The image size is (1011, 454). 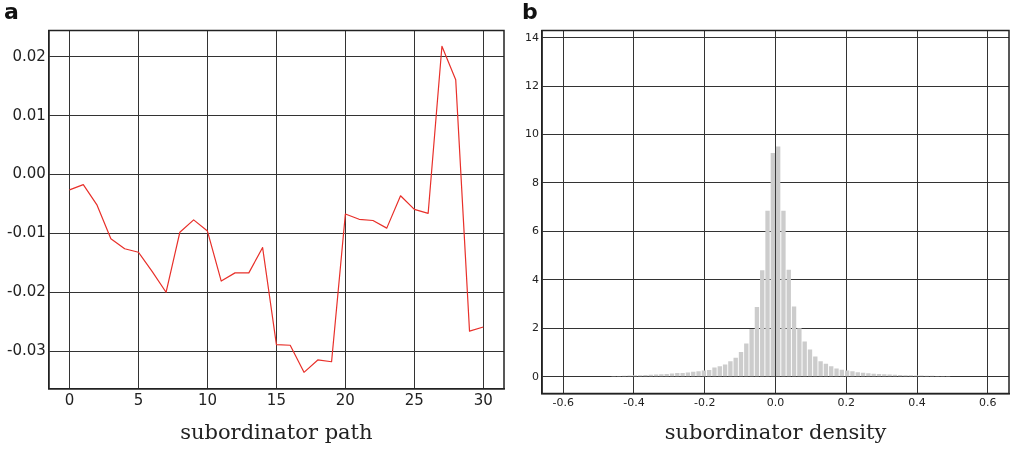 What do you see at coordinates (276, 431) in the screenshot?
I see `x-axis-title: subordinator path` at bounding box center [276, 431].